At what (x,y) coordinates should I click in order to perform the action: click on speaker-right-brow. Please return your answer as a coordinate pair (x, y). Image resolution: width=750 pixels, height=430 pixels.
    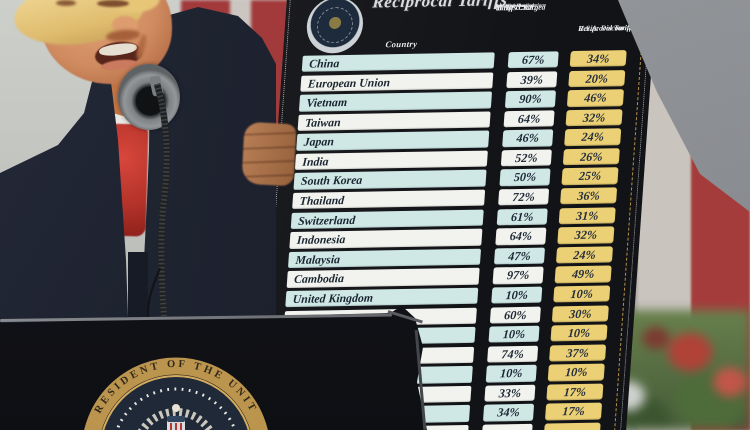
    Looking at the image, I should click on (113, 3).